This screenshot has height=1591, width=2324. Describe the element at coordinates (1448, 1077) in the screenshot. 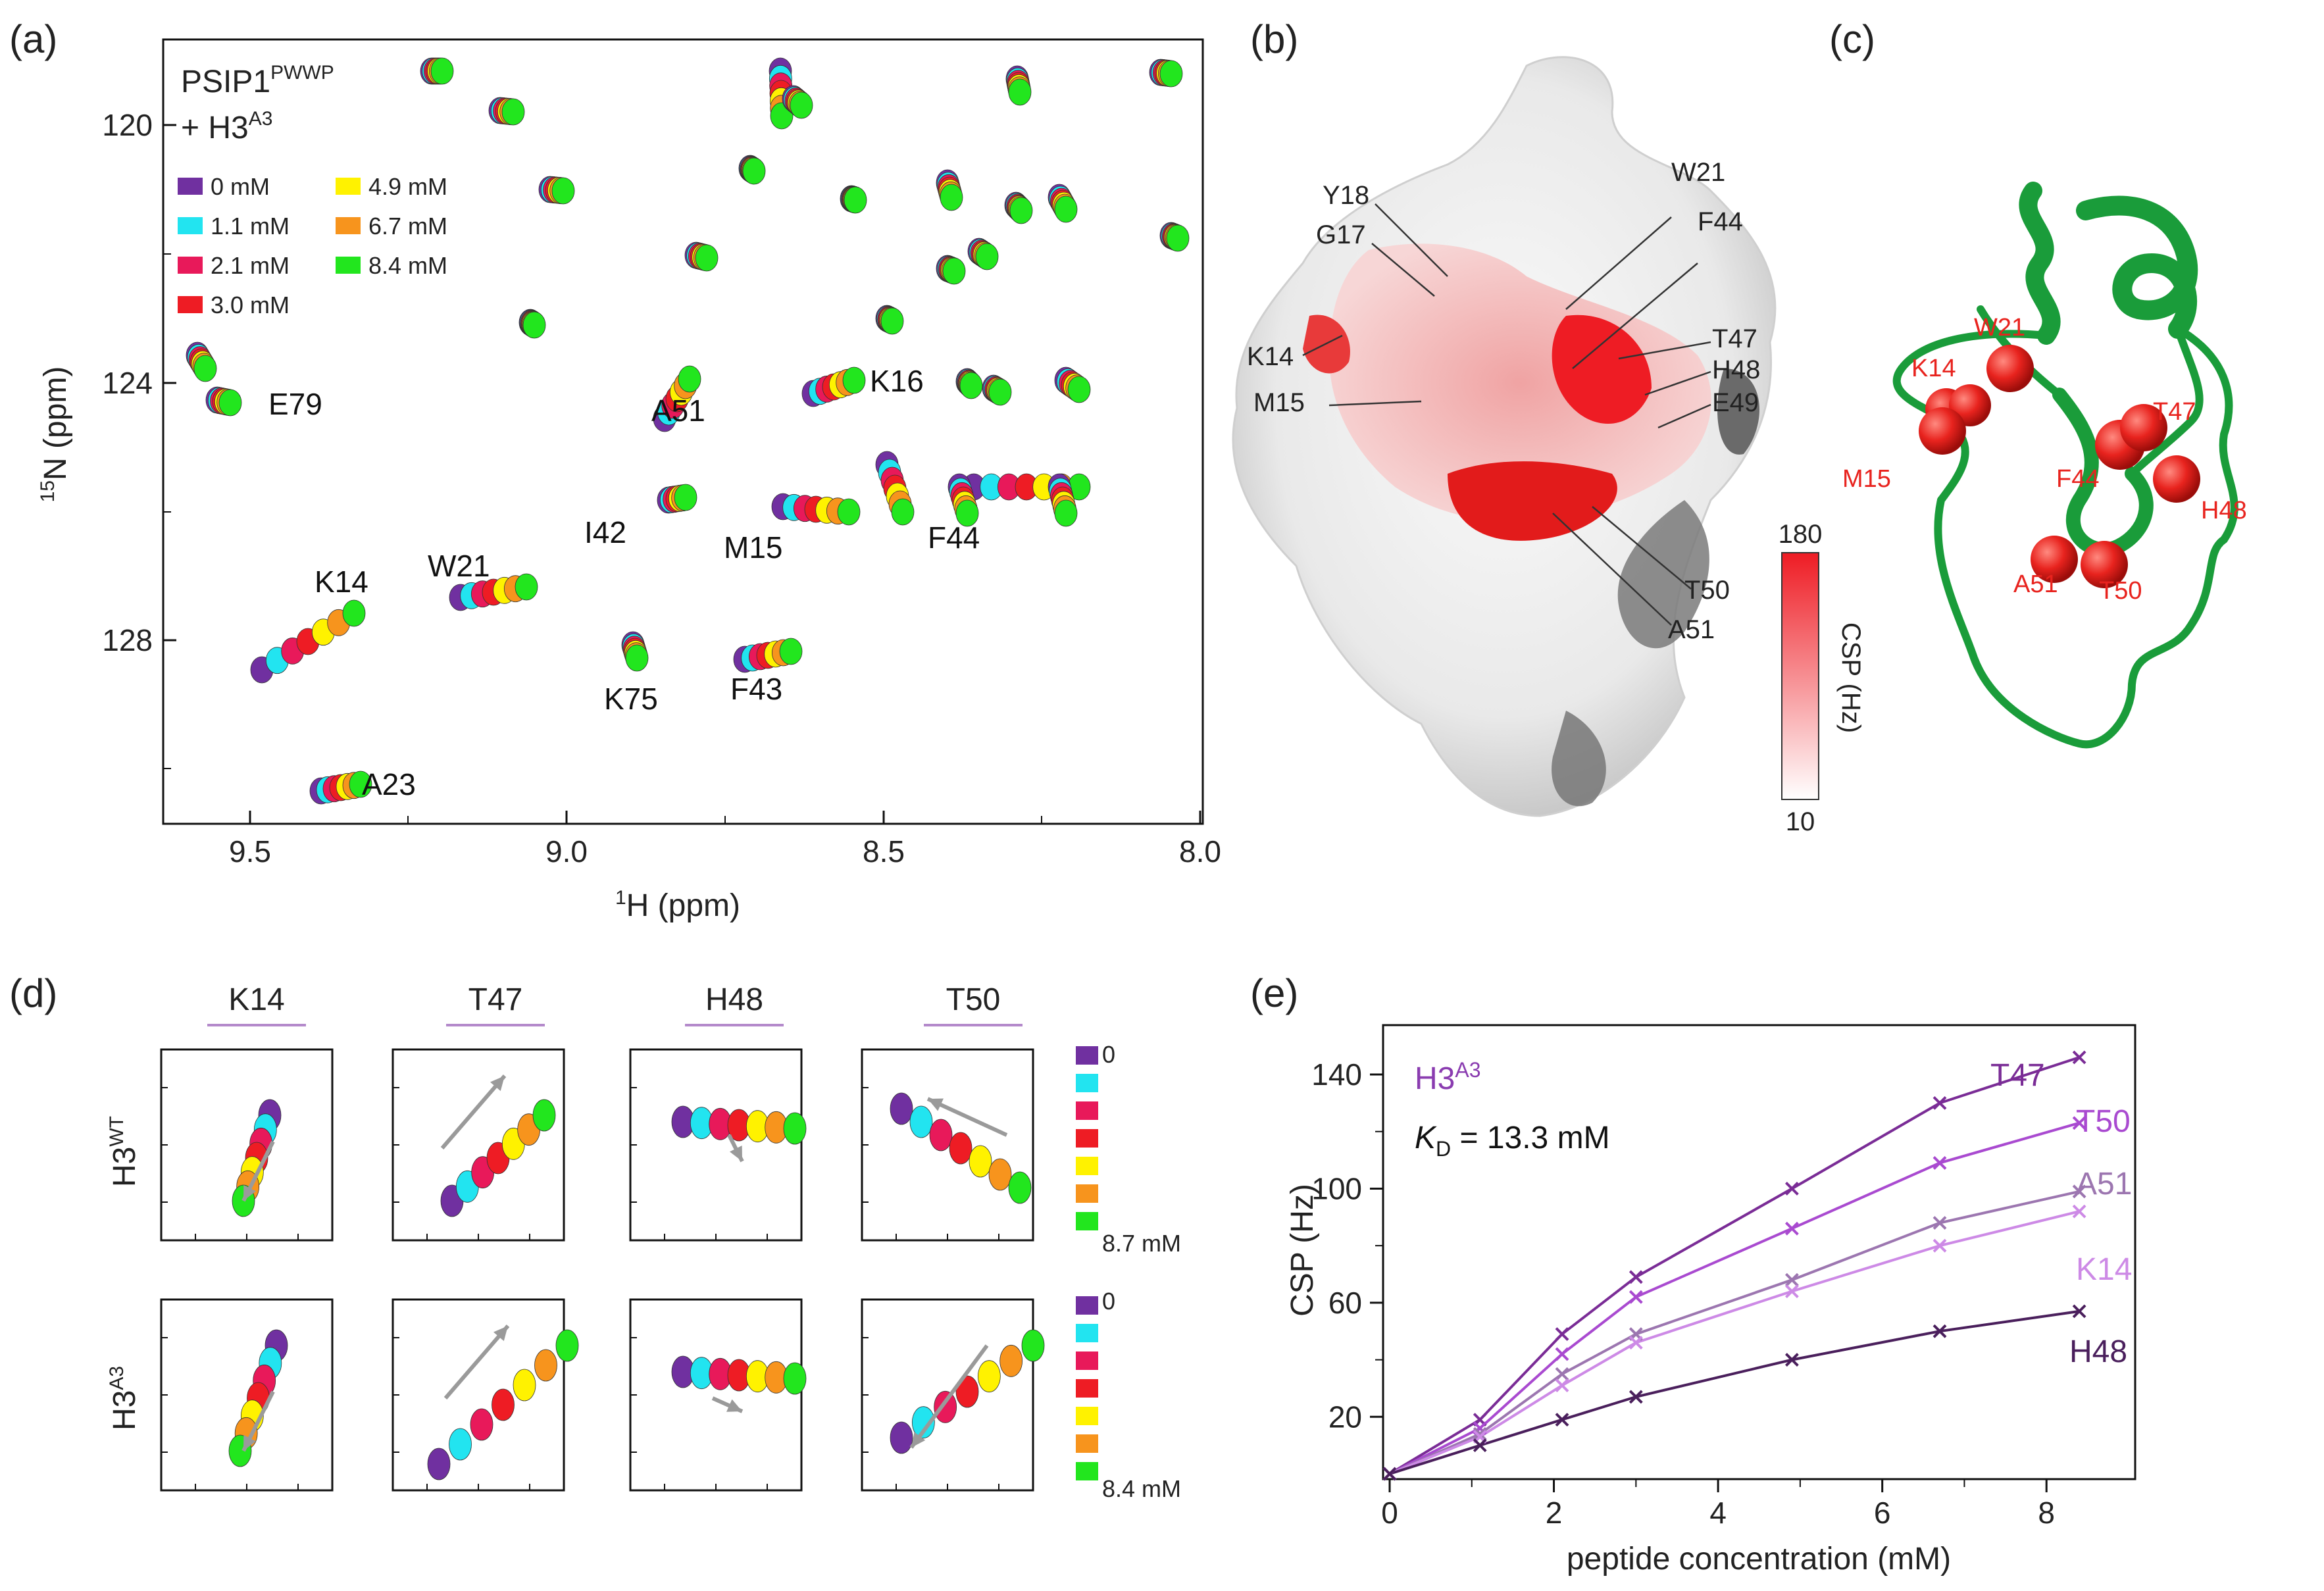

I see `e-annotation: H3A3` at that location.